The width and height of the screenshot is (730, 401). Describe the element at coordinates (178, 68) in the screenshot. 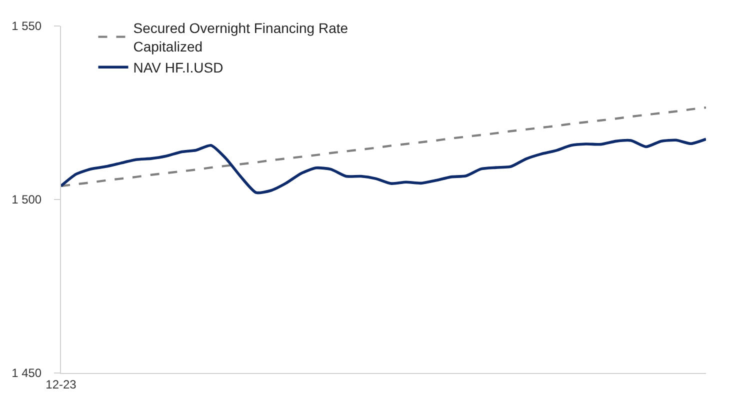

I see `legend-label: NAV HF.I.USD` at that location.